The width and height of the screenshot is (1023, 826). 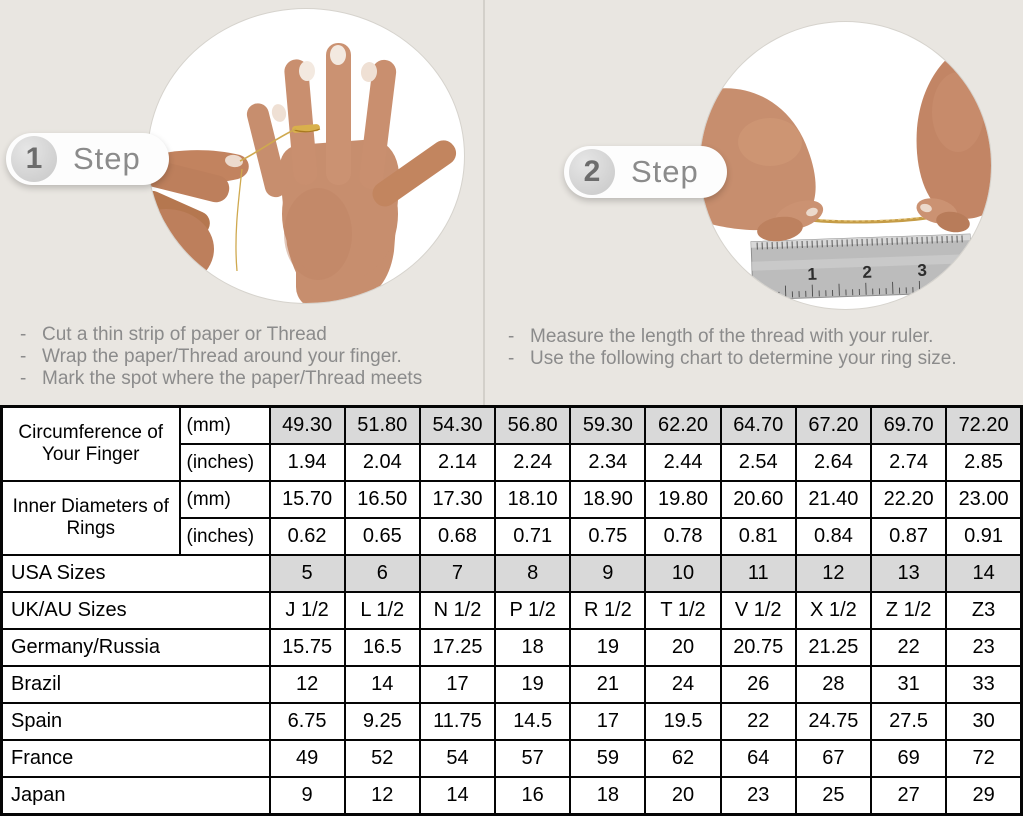 I want to click on step-2-number: 2, so click(x=592, y=172).